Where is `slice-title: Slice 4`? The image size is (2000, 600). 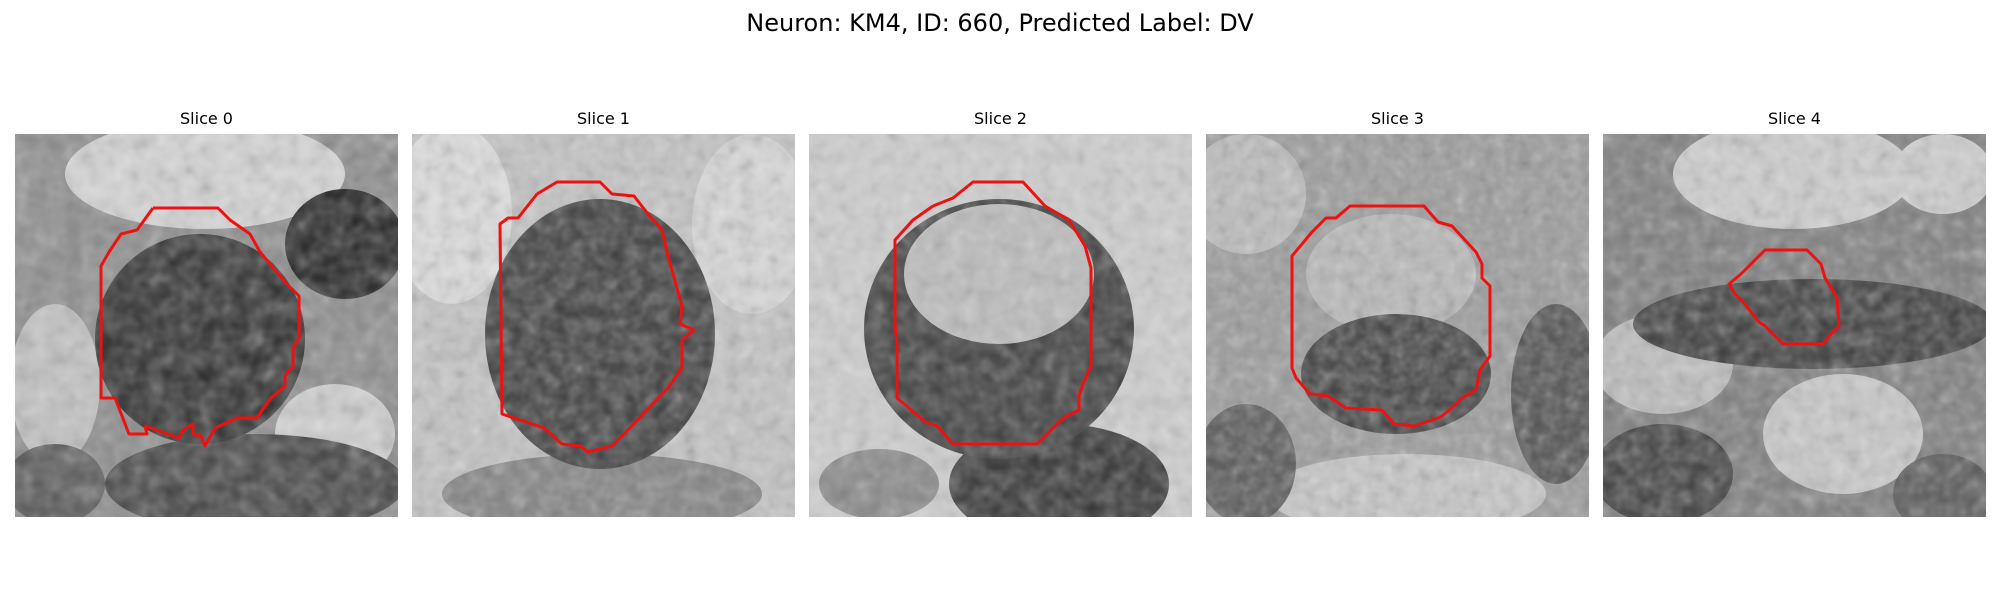 slice-title: Slice 4 is located at coordinates (1794, 119).